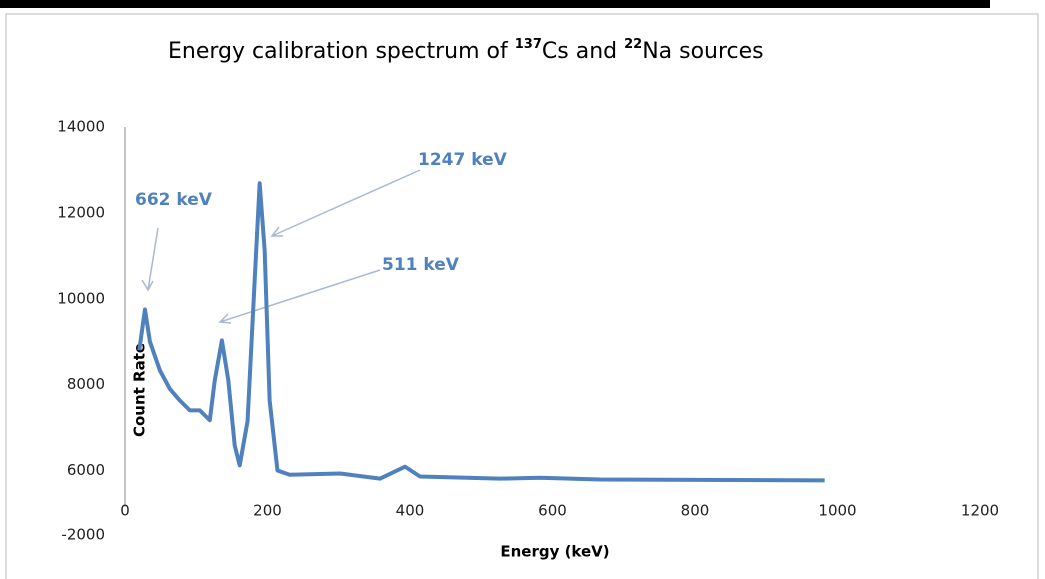  I want to click on x-tick-label: 0, so click(125, 511).